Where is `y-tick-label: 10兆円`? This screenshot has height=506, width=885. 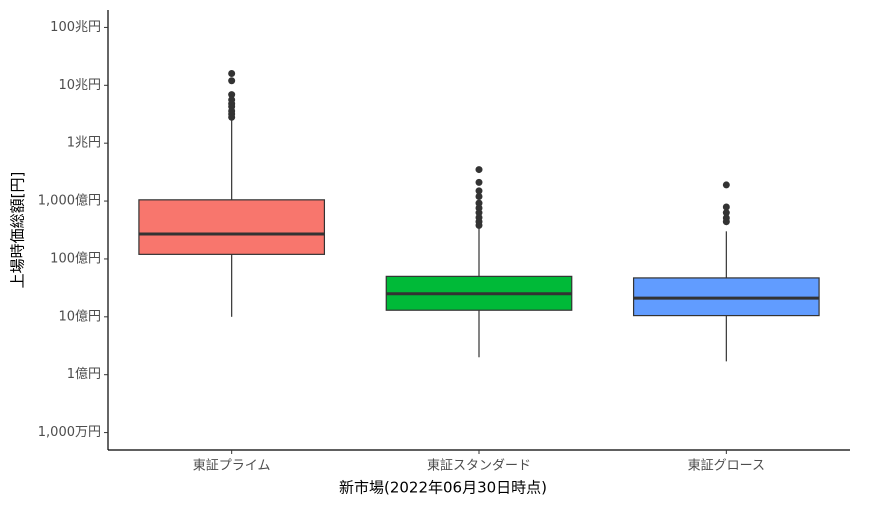 y-tick-label: 10兆円 is located at coordinates (79, 85).